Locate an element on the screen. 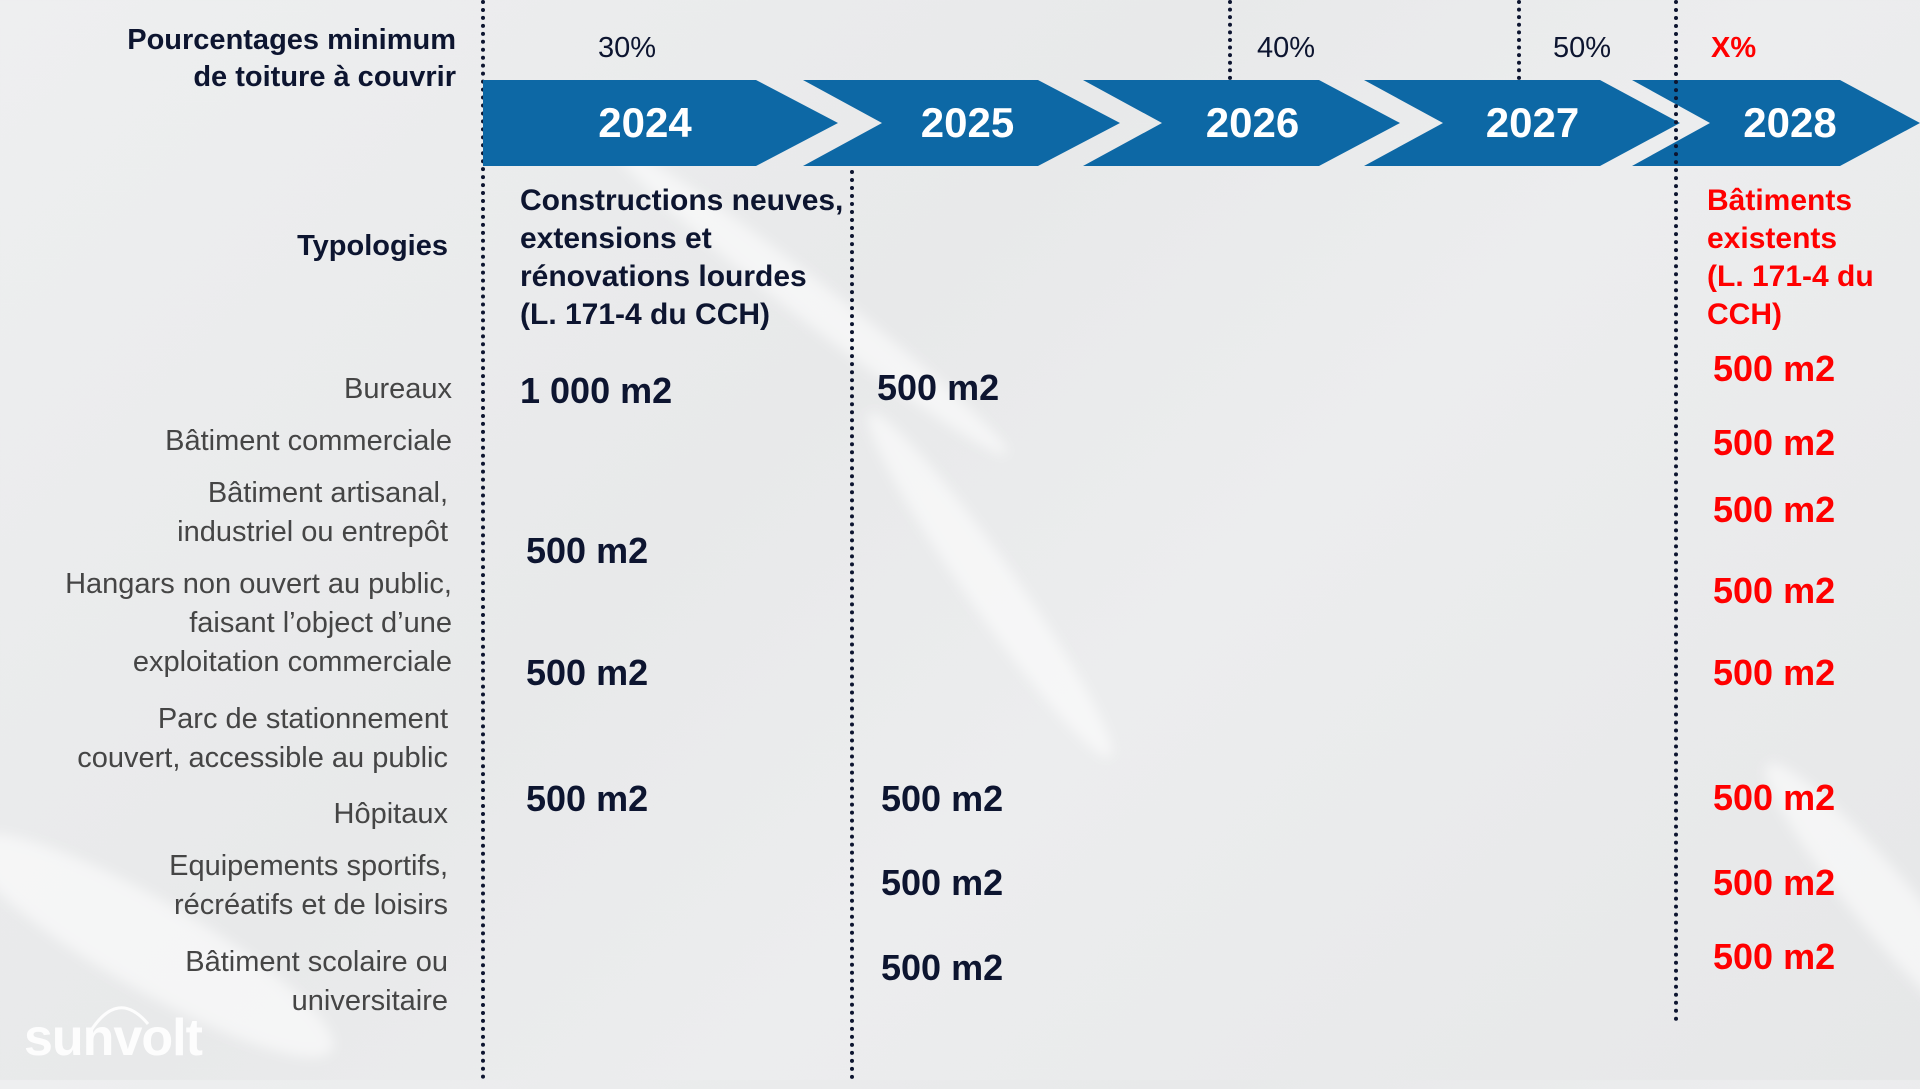 The height and width of the screenshot is (1089, 1920). row-label-line: Hangars non ouvert au public, is located at coordinates (258, 584).